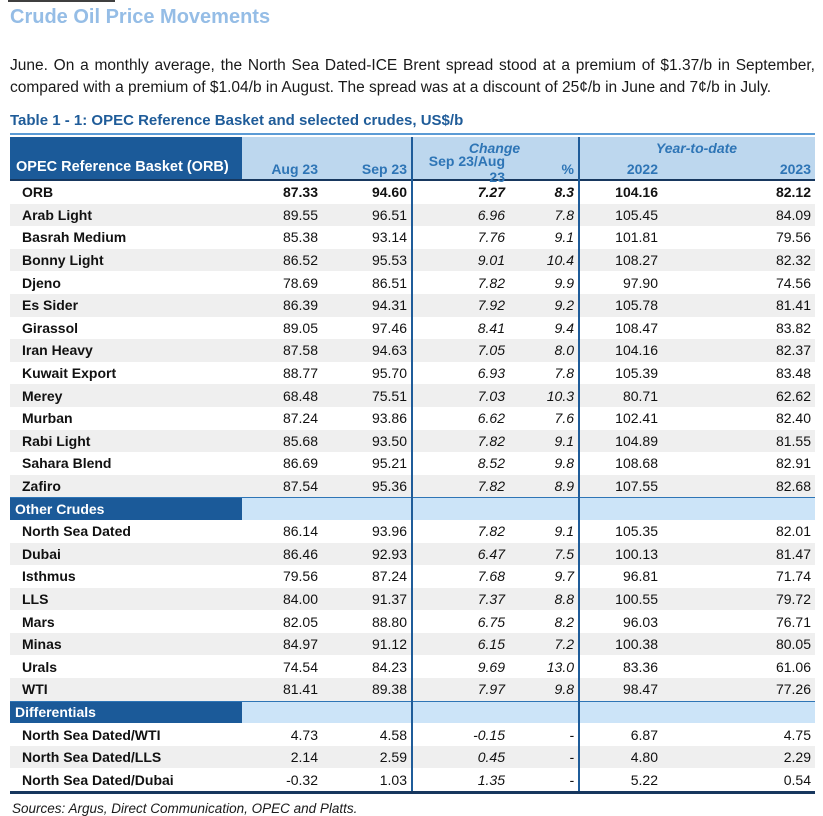  What do you see at coordinates (412, 418) in the screenshot?
I see `table-row: Murban 87.24 93.86 6.62 7.6 102.41 82.40` at bounding box center [412, 418].